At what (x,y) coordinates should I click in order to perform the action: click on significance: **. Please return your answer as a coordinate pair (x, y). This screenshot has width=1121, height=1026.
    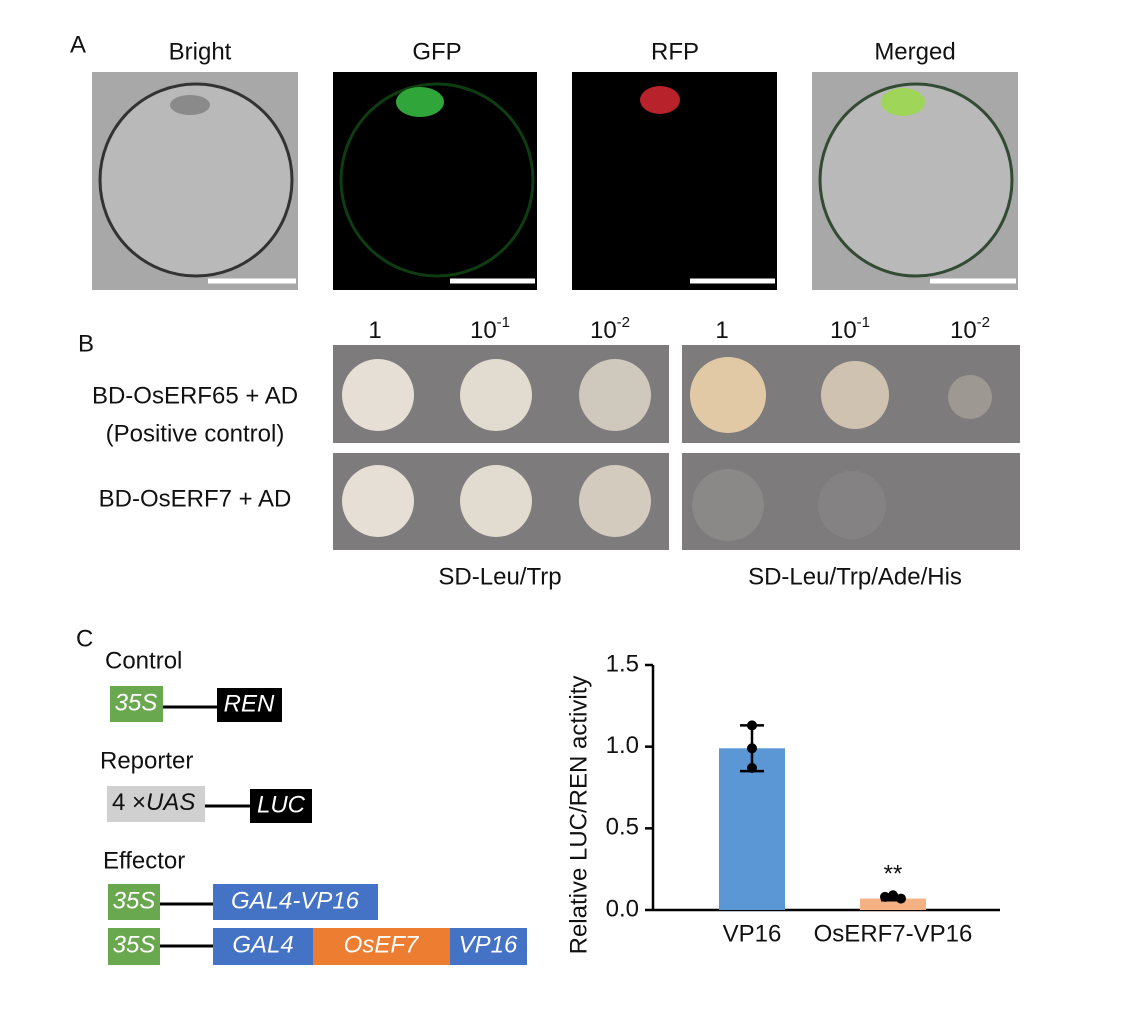
    Looking at the image, I should click on (893, 873).